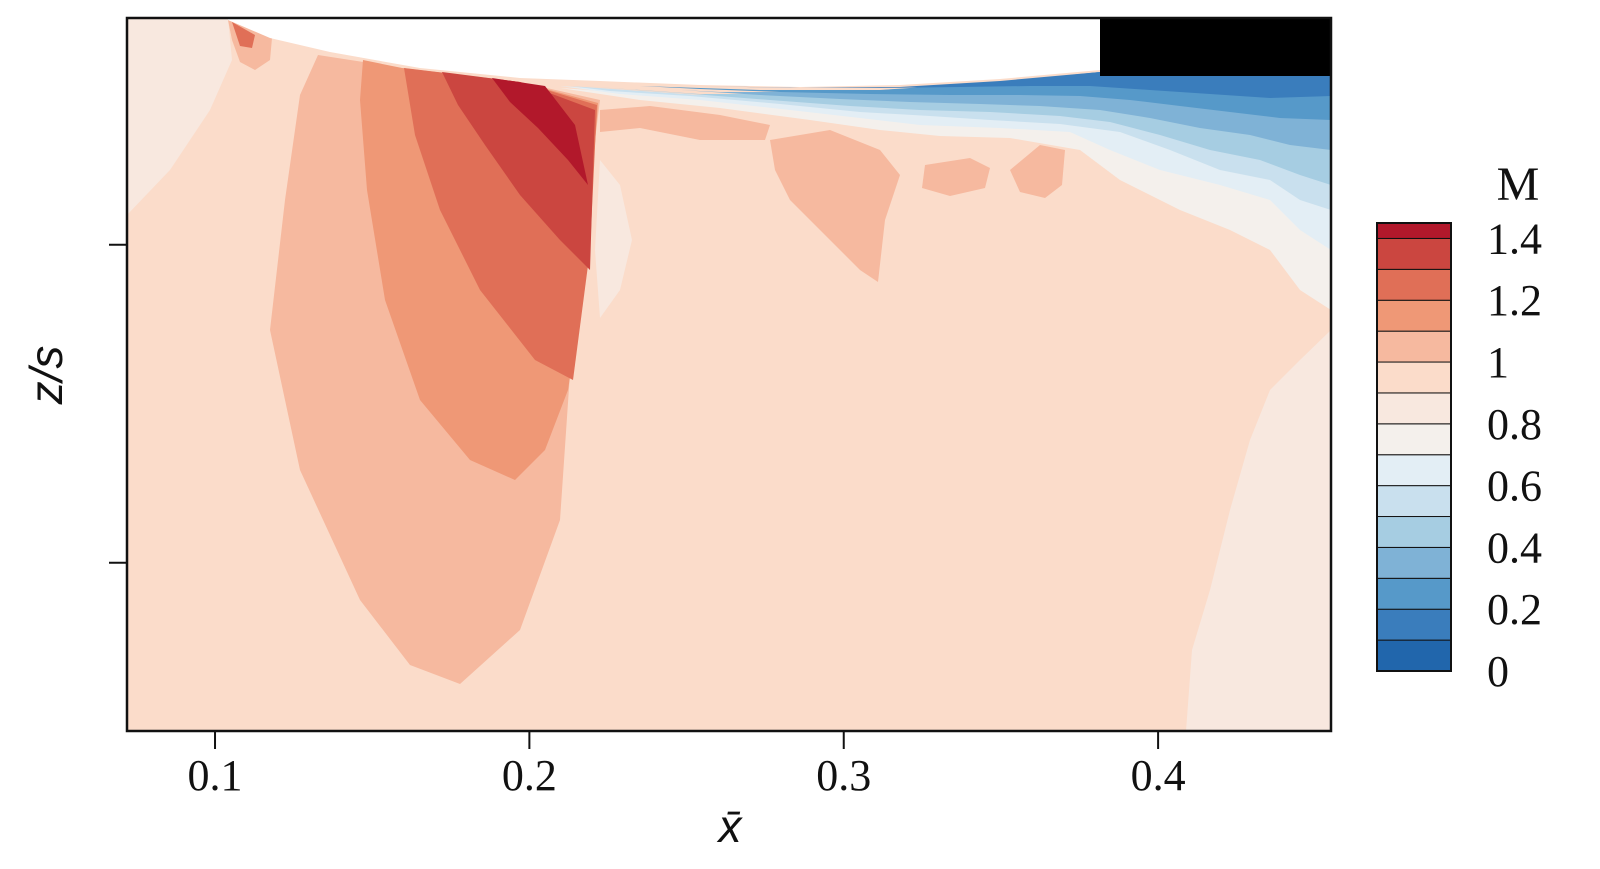 The width and height of the screenshot is (1600, 869). I want to click on x-tick-label: 0.4, so click(1158, 775).